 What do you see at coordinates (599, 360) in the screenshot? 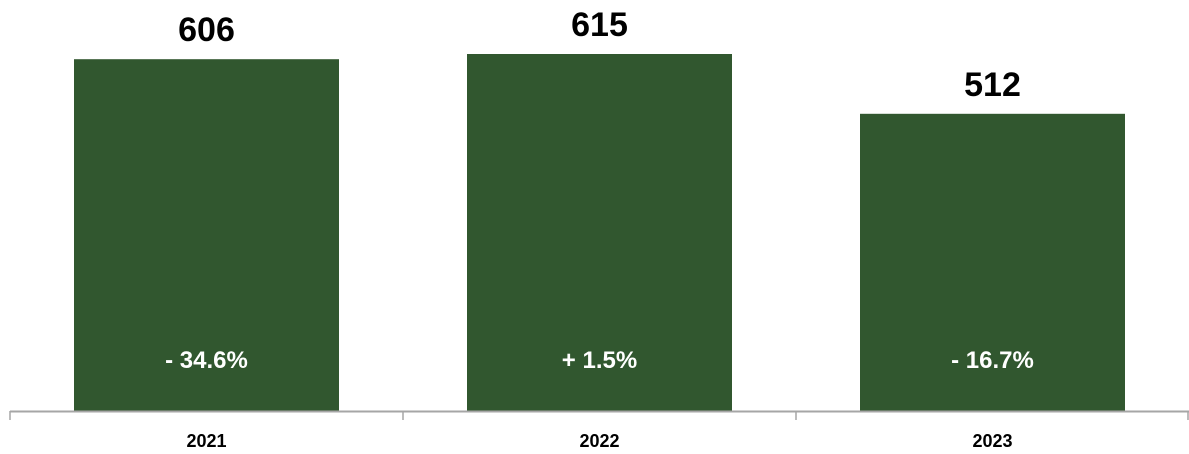
I see `change-label-2022: + 1.5%` at bounding box center [599, 360].